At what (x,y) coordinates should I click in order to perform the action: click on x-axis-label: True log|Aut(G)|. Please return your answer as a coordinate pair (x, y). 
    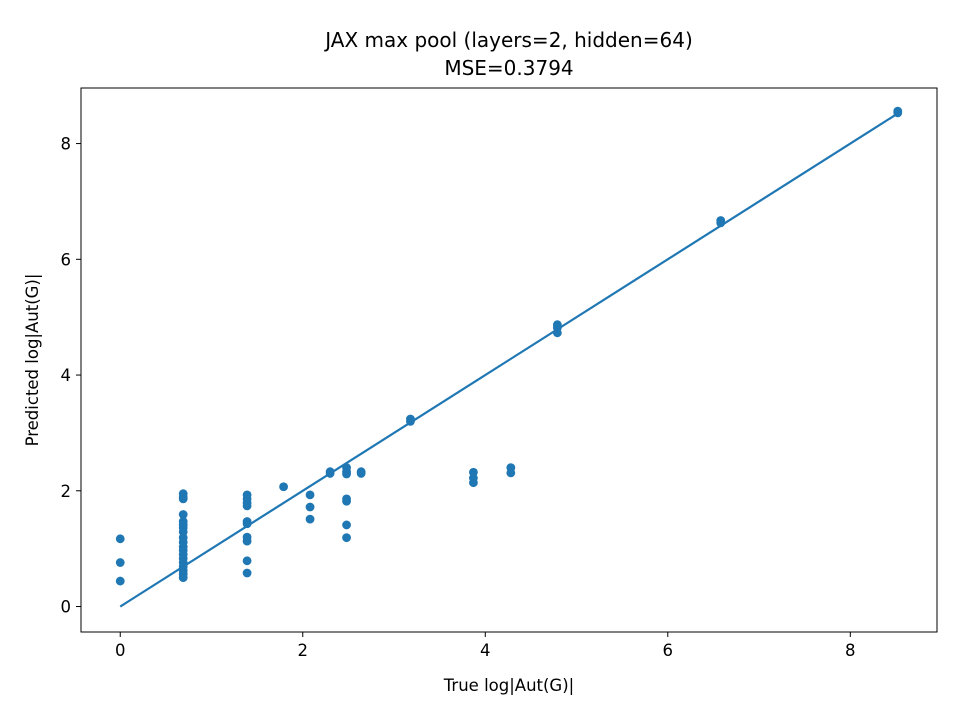
    Looking at the image, I should click on (508, 685).